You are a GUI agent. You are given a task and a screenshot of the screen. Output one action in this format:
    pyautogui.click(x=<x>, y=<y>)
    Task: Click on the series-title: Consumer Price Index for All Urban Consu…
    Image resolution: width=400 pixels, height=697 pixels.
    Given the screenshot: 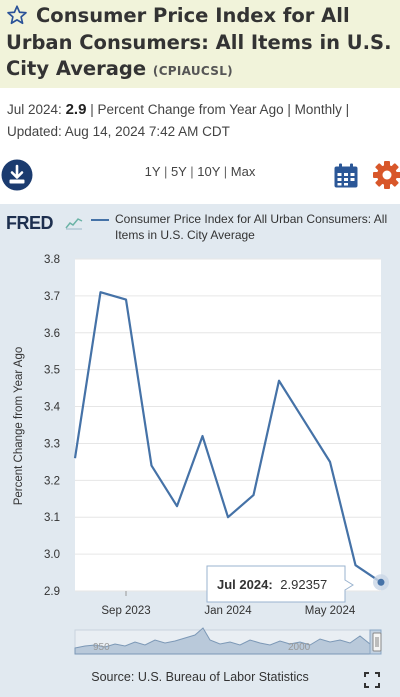 What is the action you would take?
    pyautogui.click(x=199, y=42)
    